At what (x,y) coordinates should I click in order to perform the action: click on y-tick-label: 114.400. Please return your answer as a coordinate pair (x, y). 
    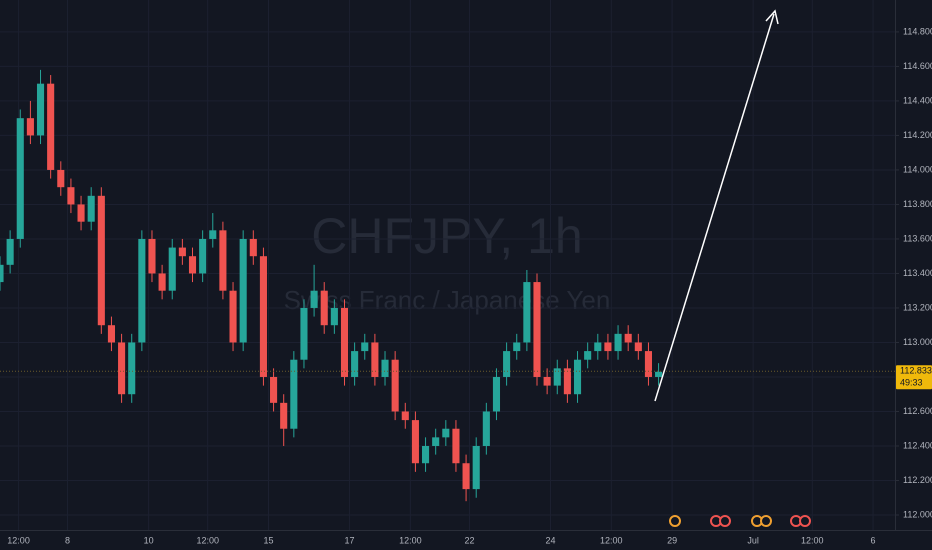
    Looking at the image, I should click on (917, 100).